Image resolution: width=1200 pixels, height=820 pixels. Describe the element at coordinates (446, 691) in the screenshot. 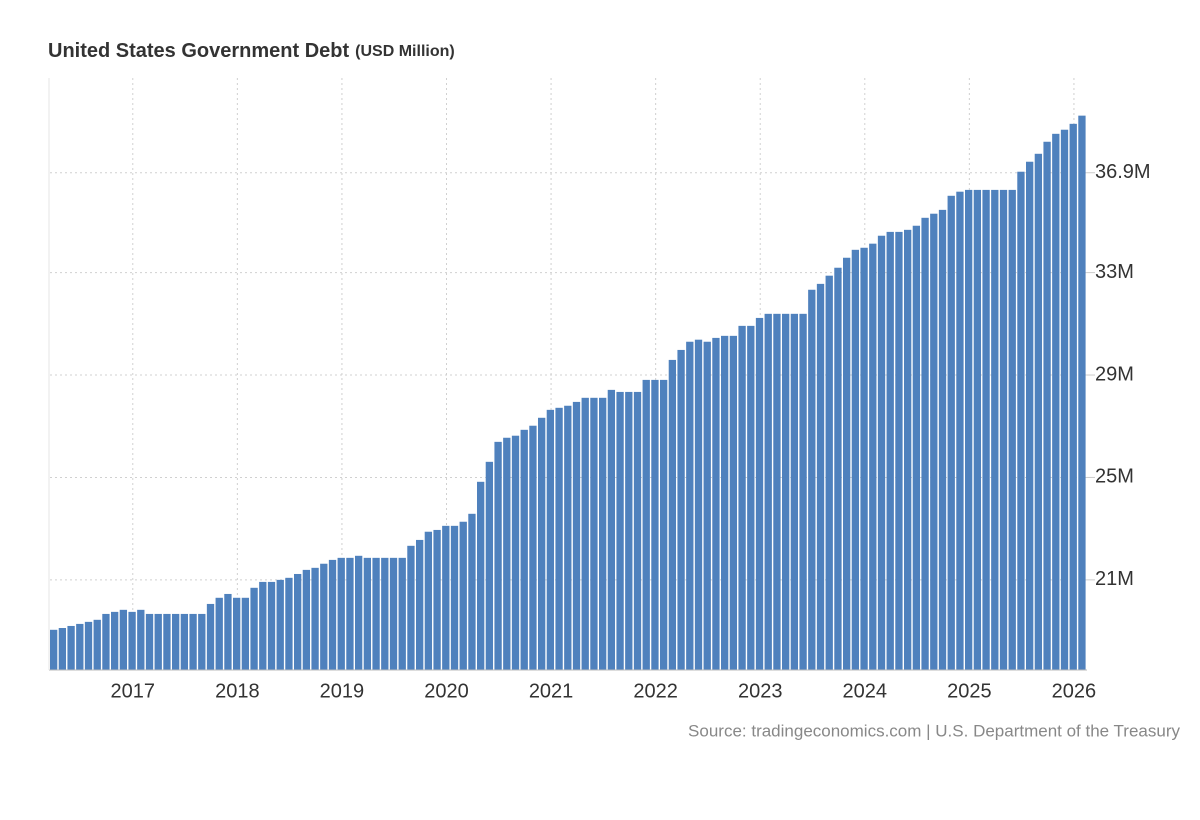

I see `x-tick-label: 2020` at that location.